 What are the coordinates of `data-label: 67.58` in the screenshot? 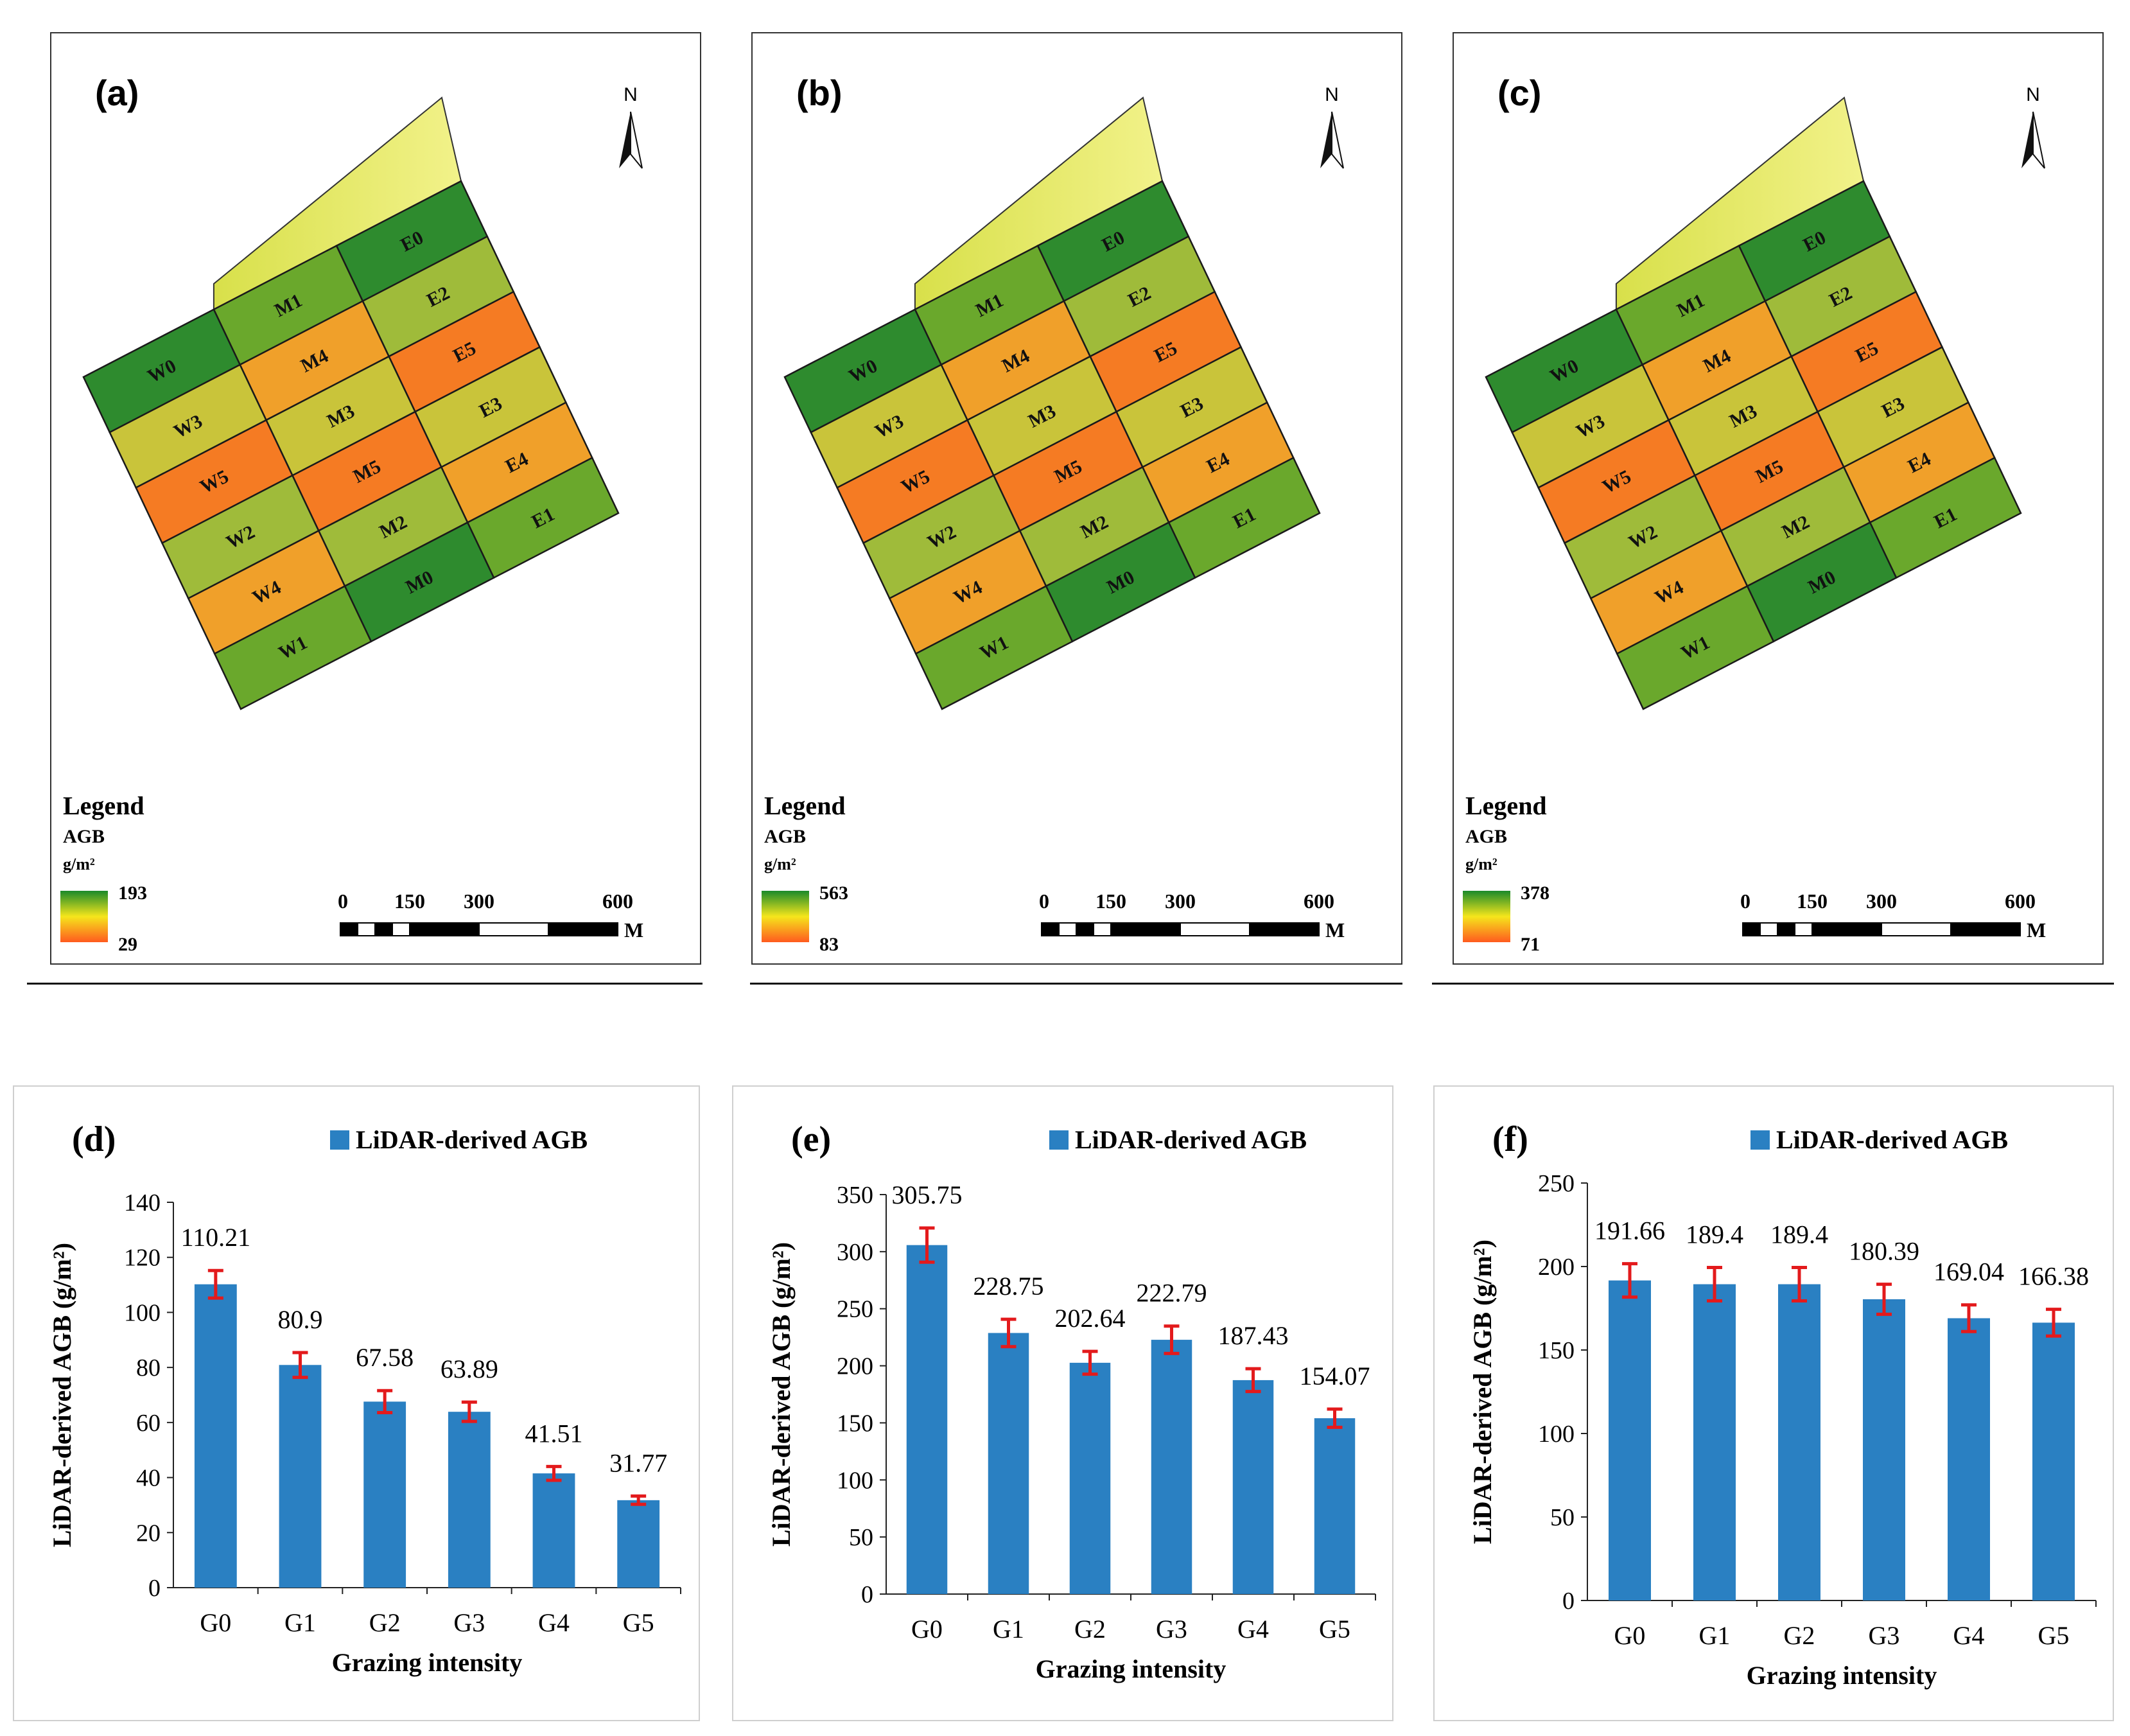 It's located at (385, 1357).